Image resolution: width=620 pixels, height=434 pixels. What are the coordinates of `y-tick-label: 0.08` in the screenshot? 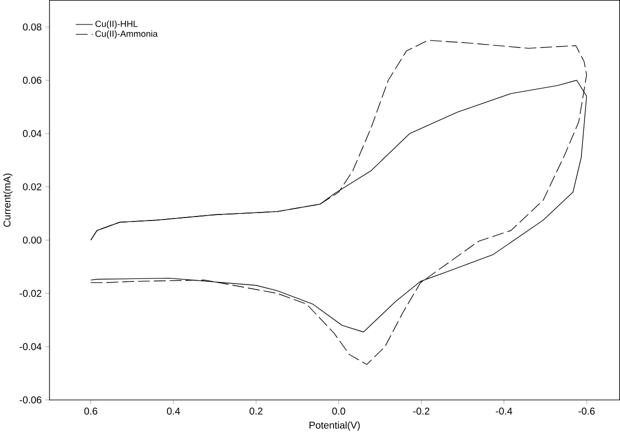 It's located at (32, 27).